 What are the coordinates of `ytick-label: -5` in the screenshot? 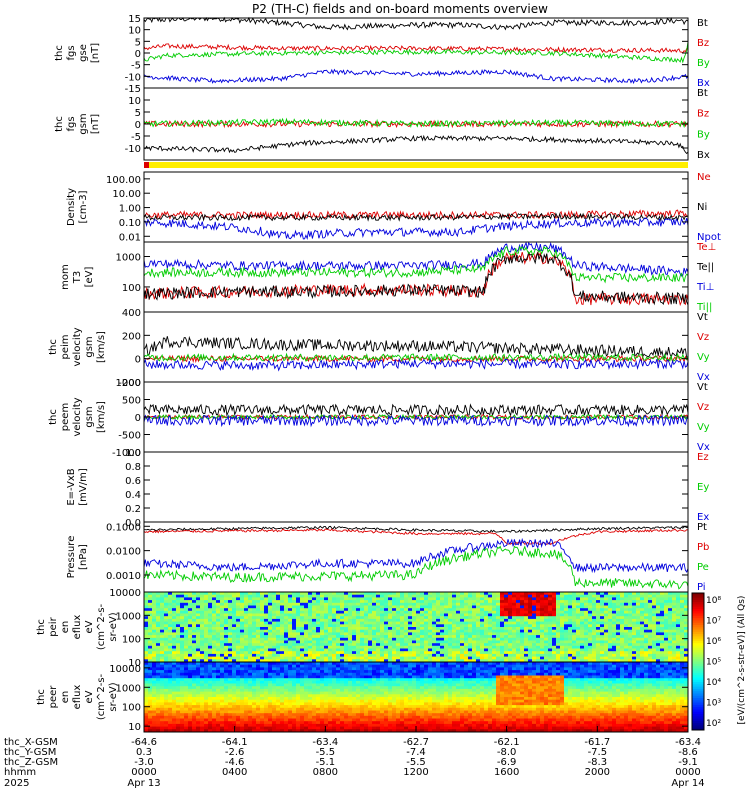 It's located at (136, 66).